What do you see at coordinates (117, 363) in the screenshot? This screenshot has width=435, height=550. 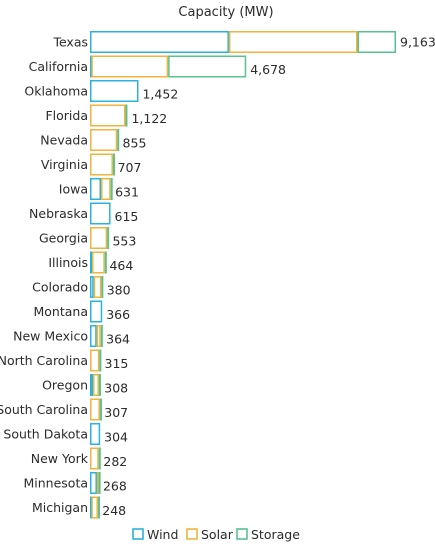 I see `value-label: 315` at bounding box center [117, 363].